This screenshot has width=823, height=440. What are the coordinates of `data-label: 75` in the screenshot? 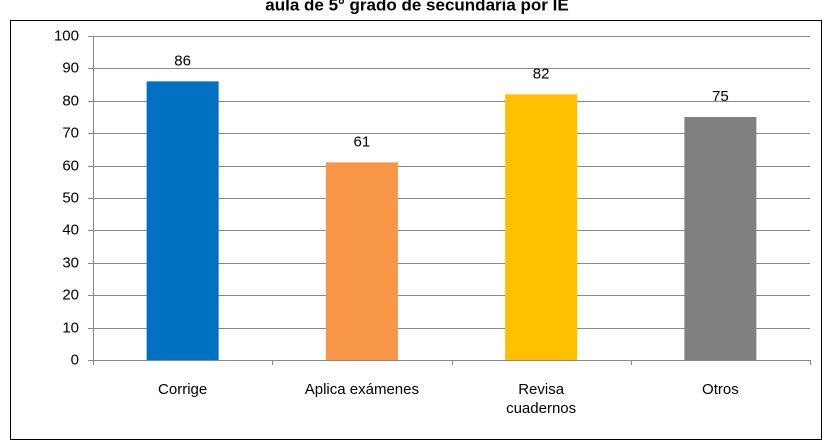 It's located at (720, 96).